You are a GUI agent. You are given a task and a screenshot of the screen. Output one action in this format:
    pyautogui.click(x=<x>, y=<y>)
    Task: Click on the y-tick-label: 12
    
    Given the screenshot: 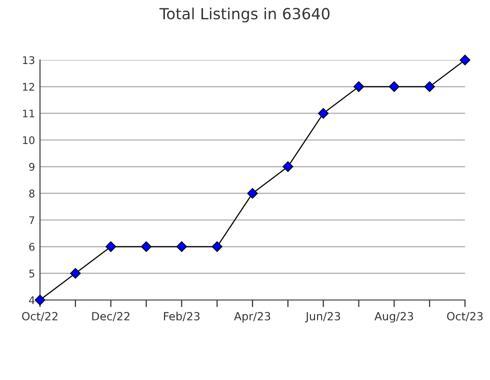 What is the action you would take?
    pyautogui.click(x=28, y=86)
    